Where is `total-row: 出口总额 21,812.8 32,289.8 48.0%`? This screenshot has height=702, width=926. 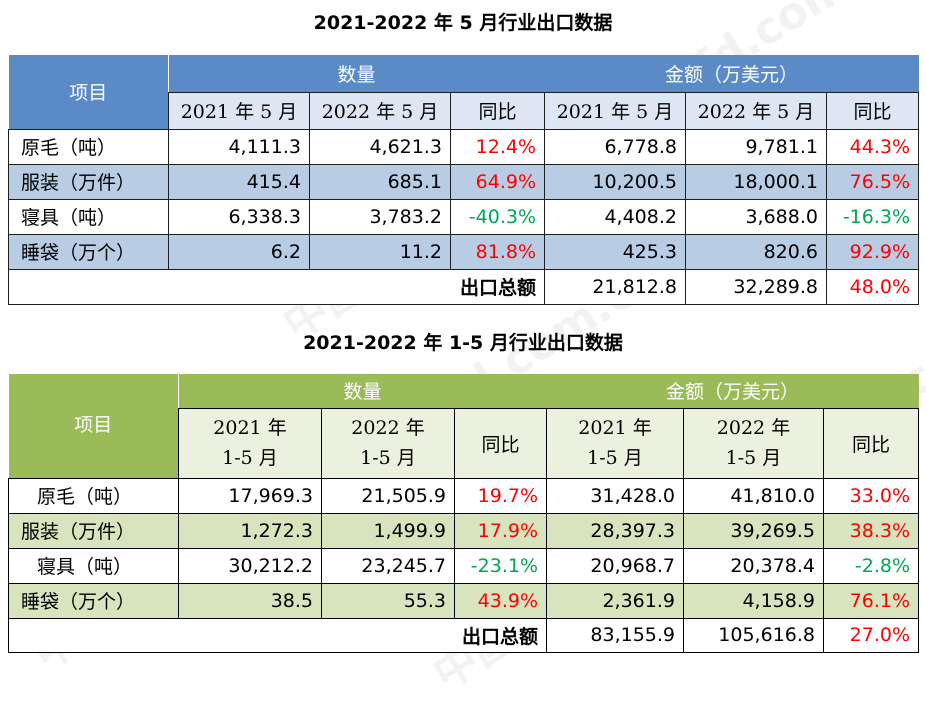 total-row: 出口总额 21,812.8 32,289.8 48.0% is located at coordinates (464, 286).